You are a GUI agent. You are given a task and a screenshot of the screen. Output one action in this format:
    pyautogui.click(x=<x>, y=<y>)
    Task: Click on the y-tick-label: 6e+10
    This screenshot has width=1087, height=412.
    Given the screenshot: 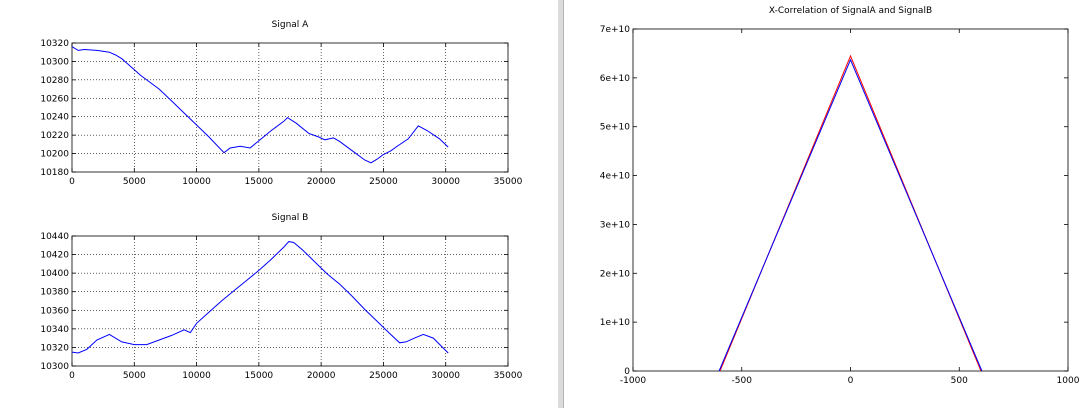 What is the action you would take?
    pyautogui.click(x=615, y=79)
    